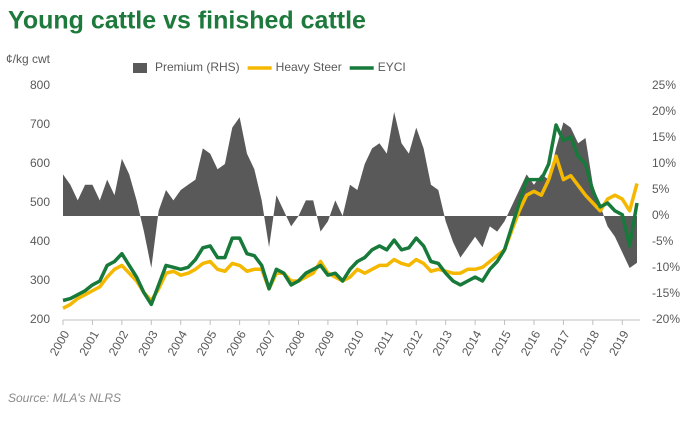 This screenshot has height=422, width=700. What do you see at coordinates (269, 67) in the screenshot?
I see `legend: Premium (RHS) Heavy Steer EYCI` at bounding box center [269, 67].